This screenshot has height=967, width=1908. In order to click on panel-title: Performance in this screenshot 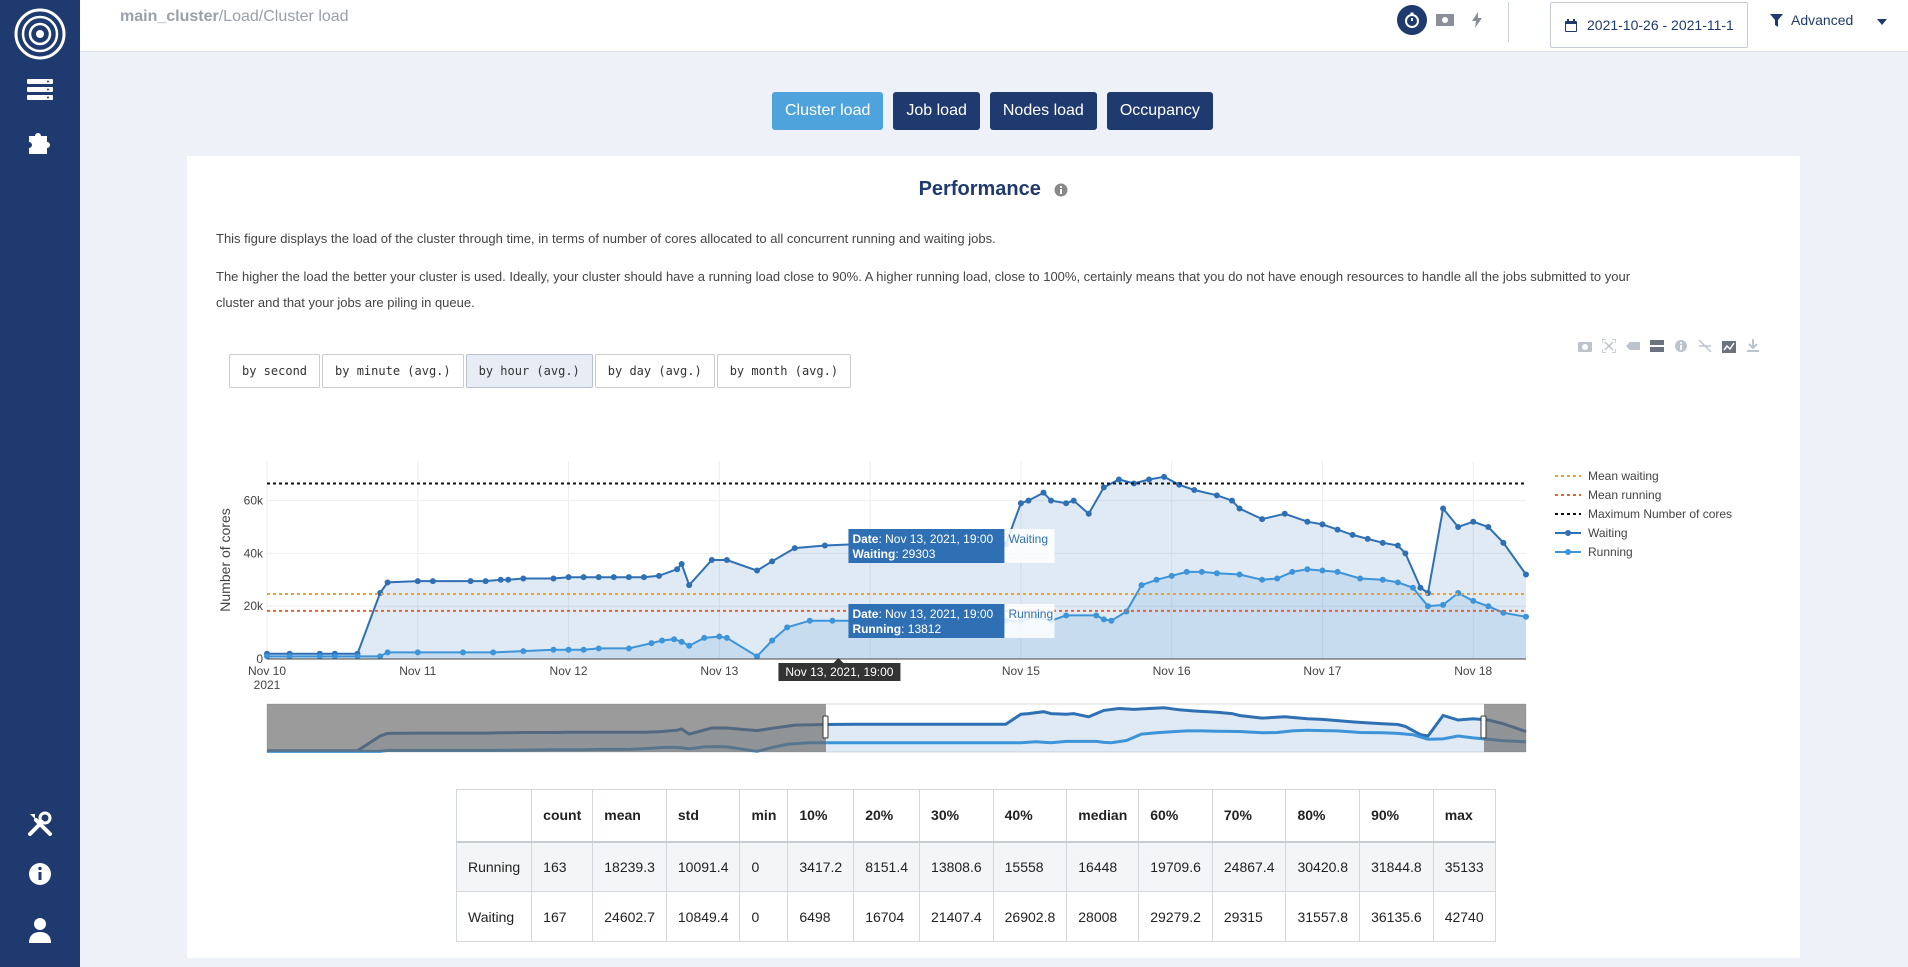, I will do `click(979, 189)`.